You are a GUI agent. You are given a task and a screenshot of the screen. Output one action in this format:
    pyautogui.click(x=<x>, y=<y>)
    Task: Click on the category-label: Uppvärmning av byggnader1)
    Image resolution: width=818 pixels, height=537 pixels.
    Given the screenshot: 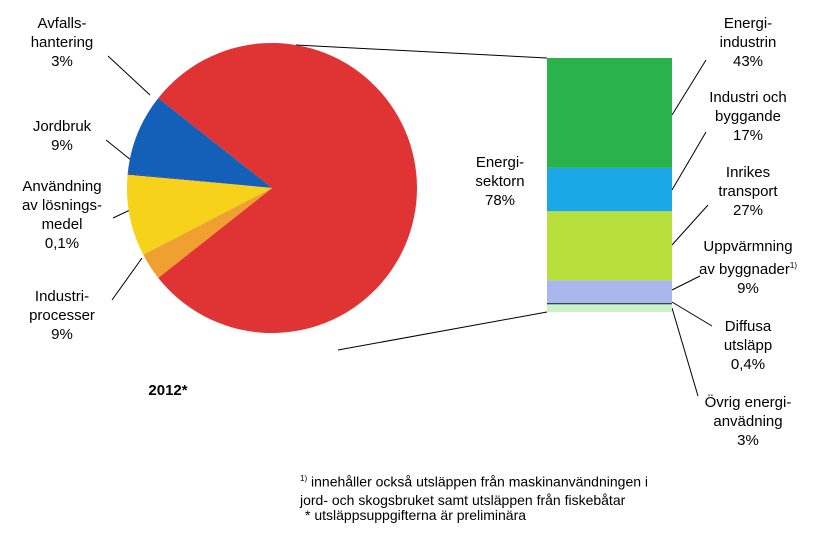 What is the action you would take?
    pyautogui.click(x=748, y=258)
    